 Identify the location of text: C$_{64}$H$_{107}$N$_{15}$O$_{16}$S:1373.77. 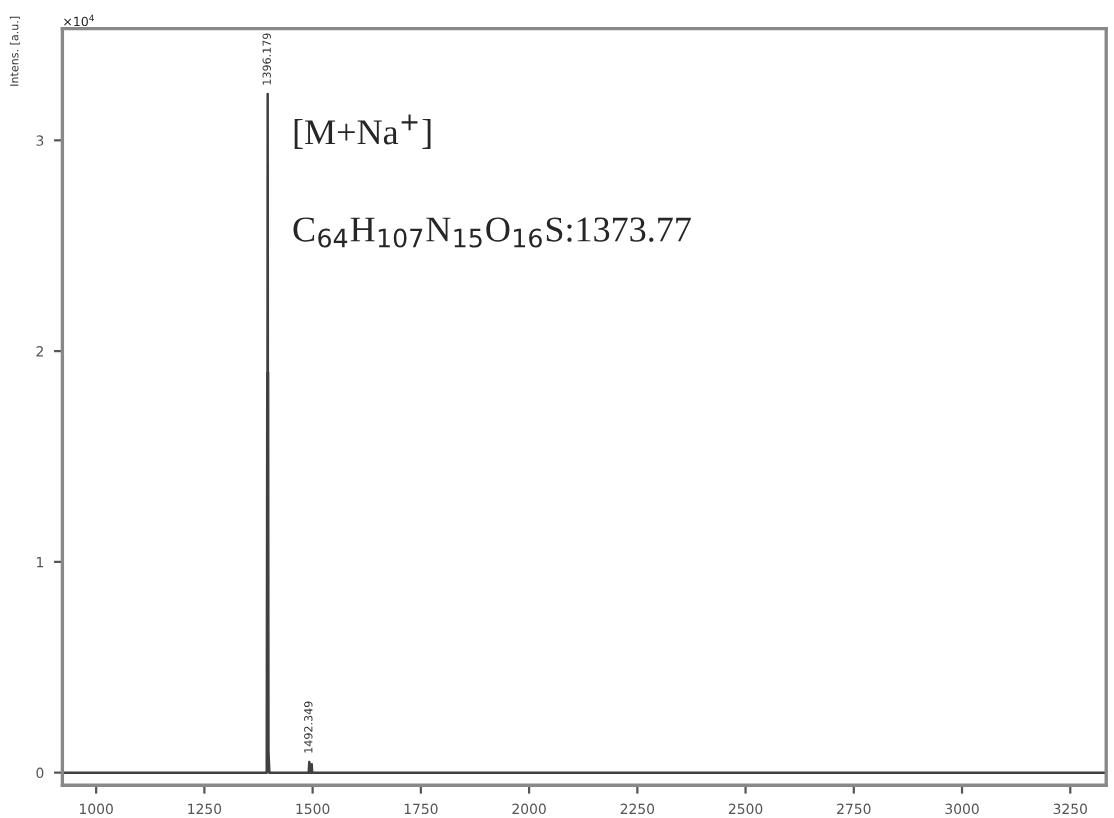
(492, 232).